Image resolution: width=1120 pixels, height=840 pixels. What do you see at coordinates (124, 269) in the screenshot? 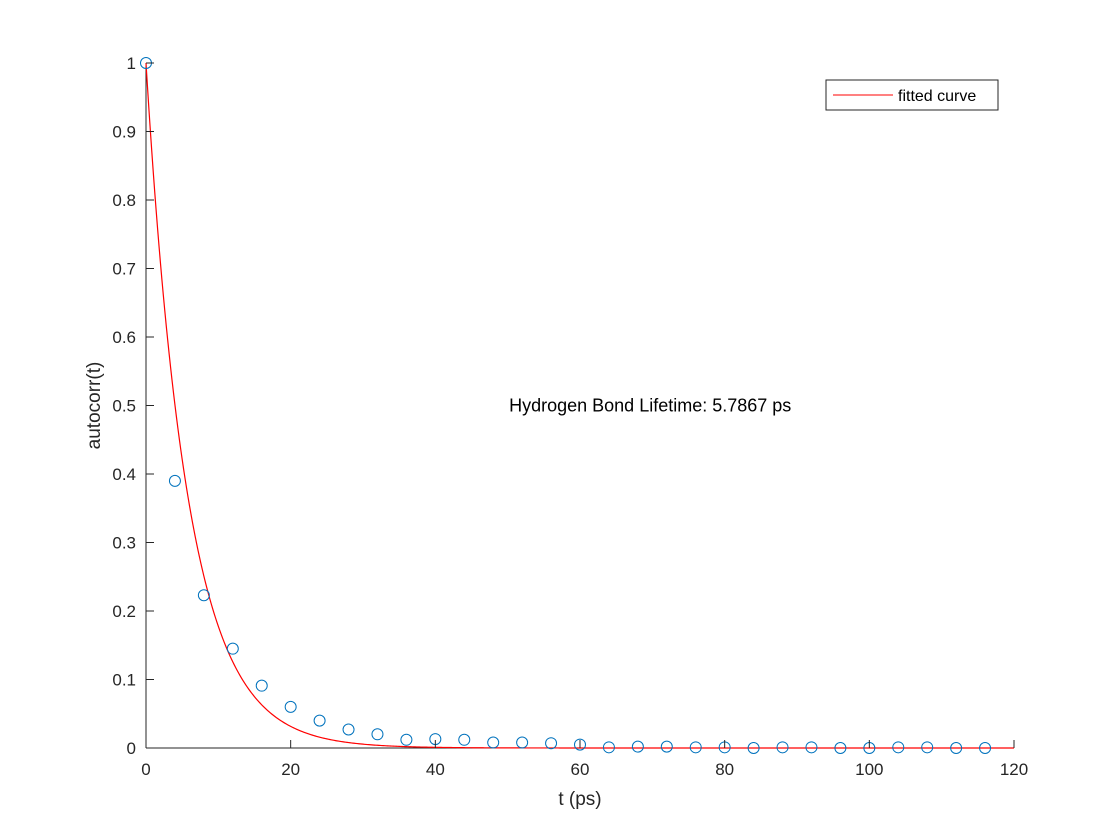
I see `y-tick-label: 0.7` at bounding box center [124, 269].